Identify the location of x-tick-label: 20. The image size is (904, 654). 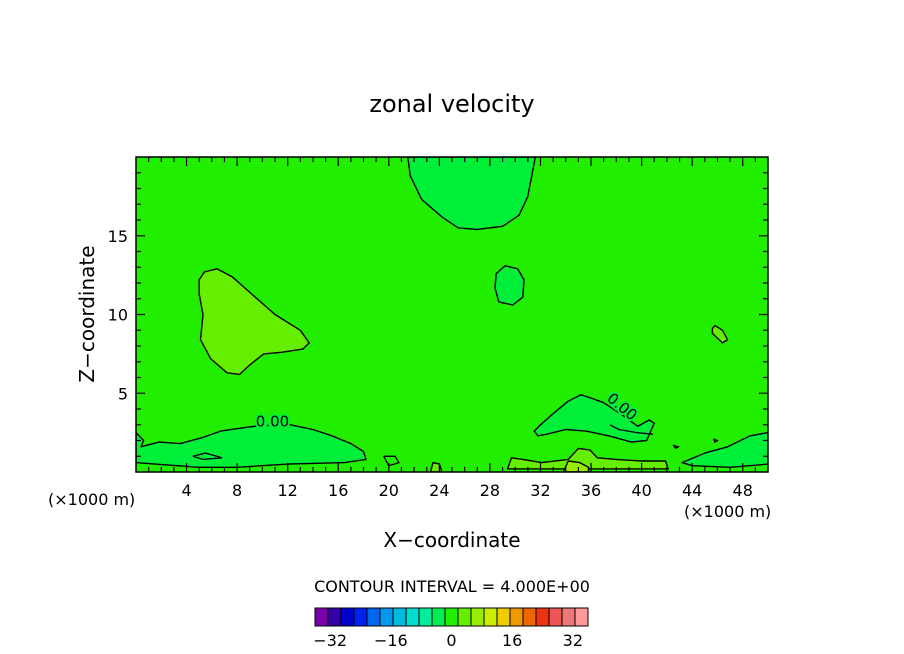
(389, 490).